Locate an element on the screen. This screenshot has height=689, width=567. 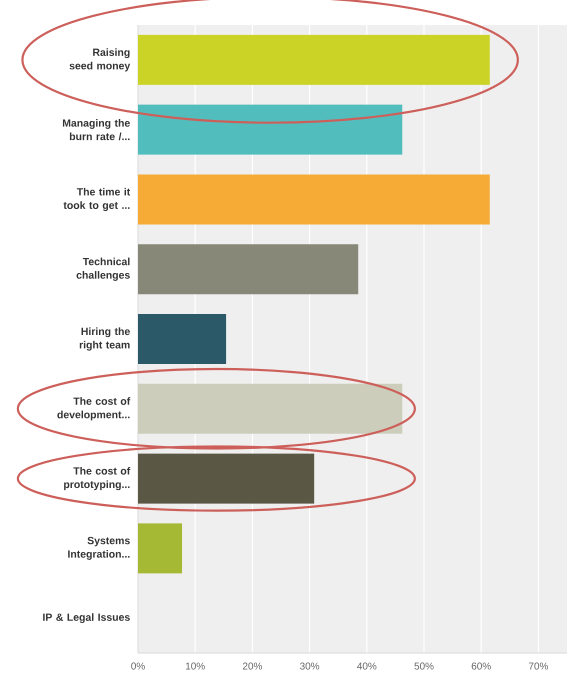
x-tick-label: 10% is located at coordinates (195, 666).